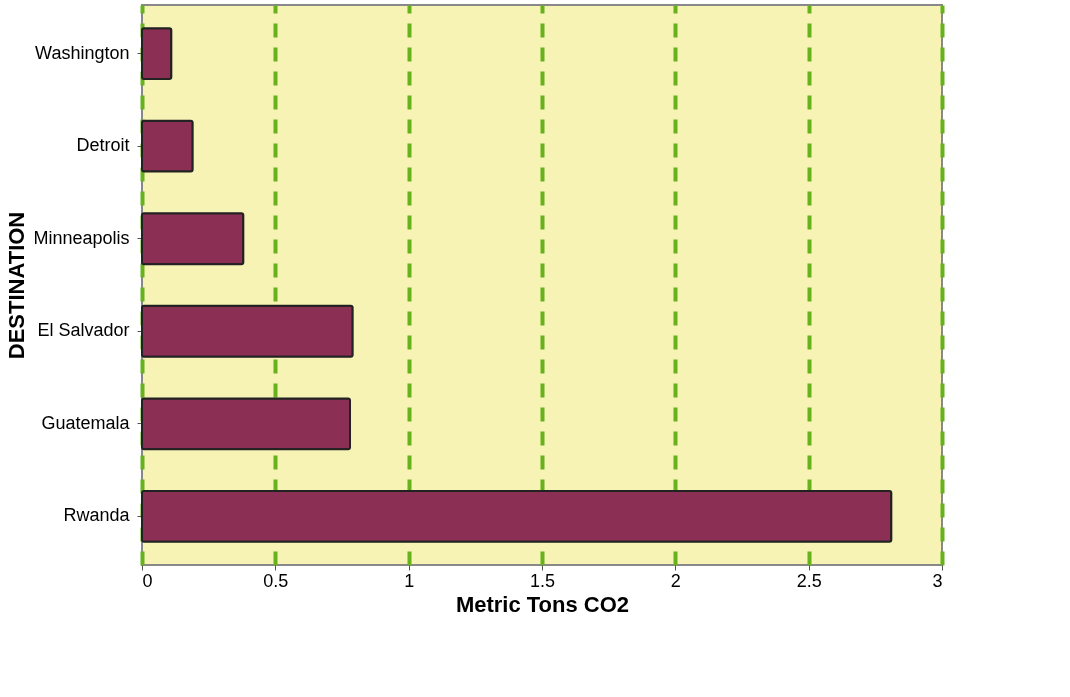  I want to click on y-tick-label: Washington, so click(82, 52).